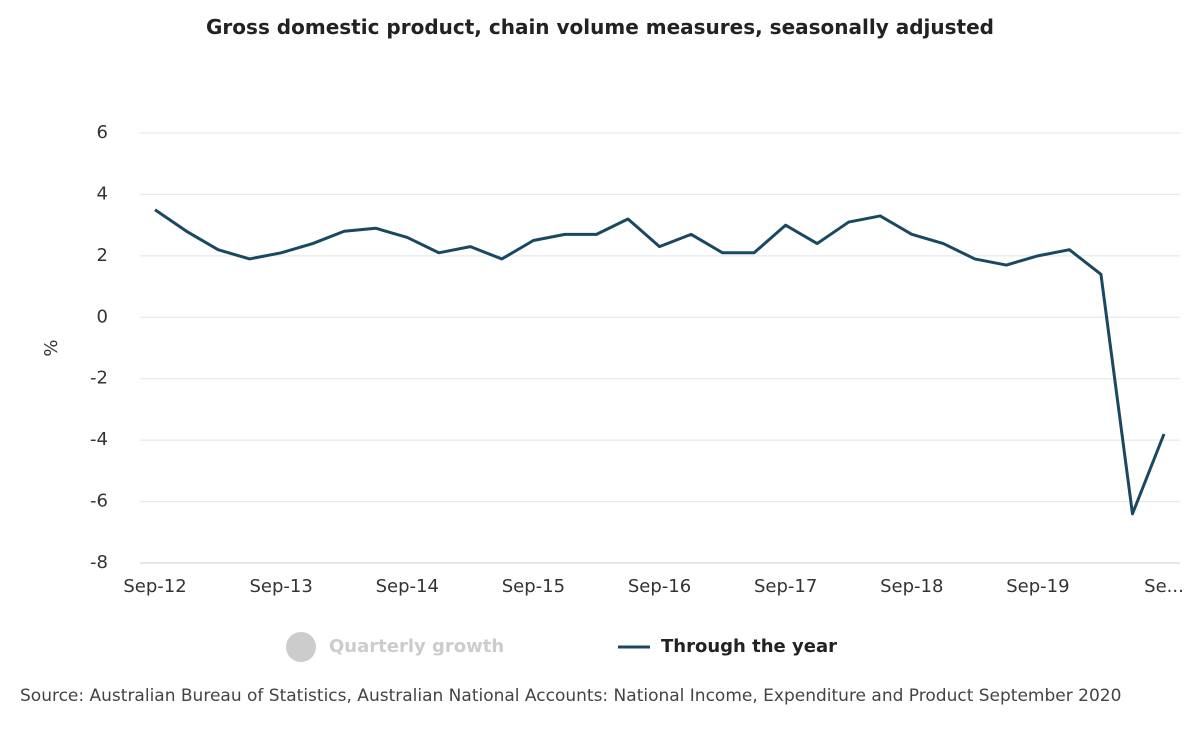  Describe the element at coordinates (407, 586) in the screenshot. I see `x-tick-label: Sep-14` at that location.